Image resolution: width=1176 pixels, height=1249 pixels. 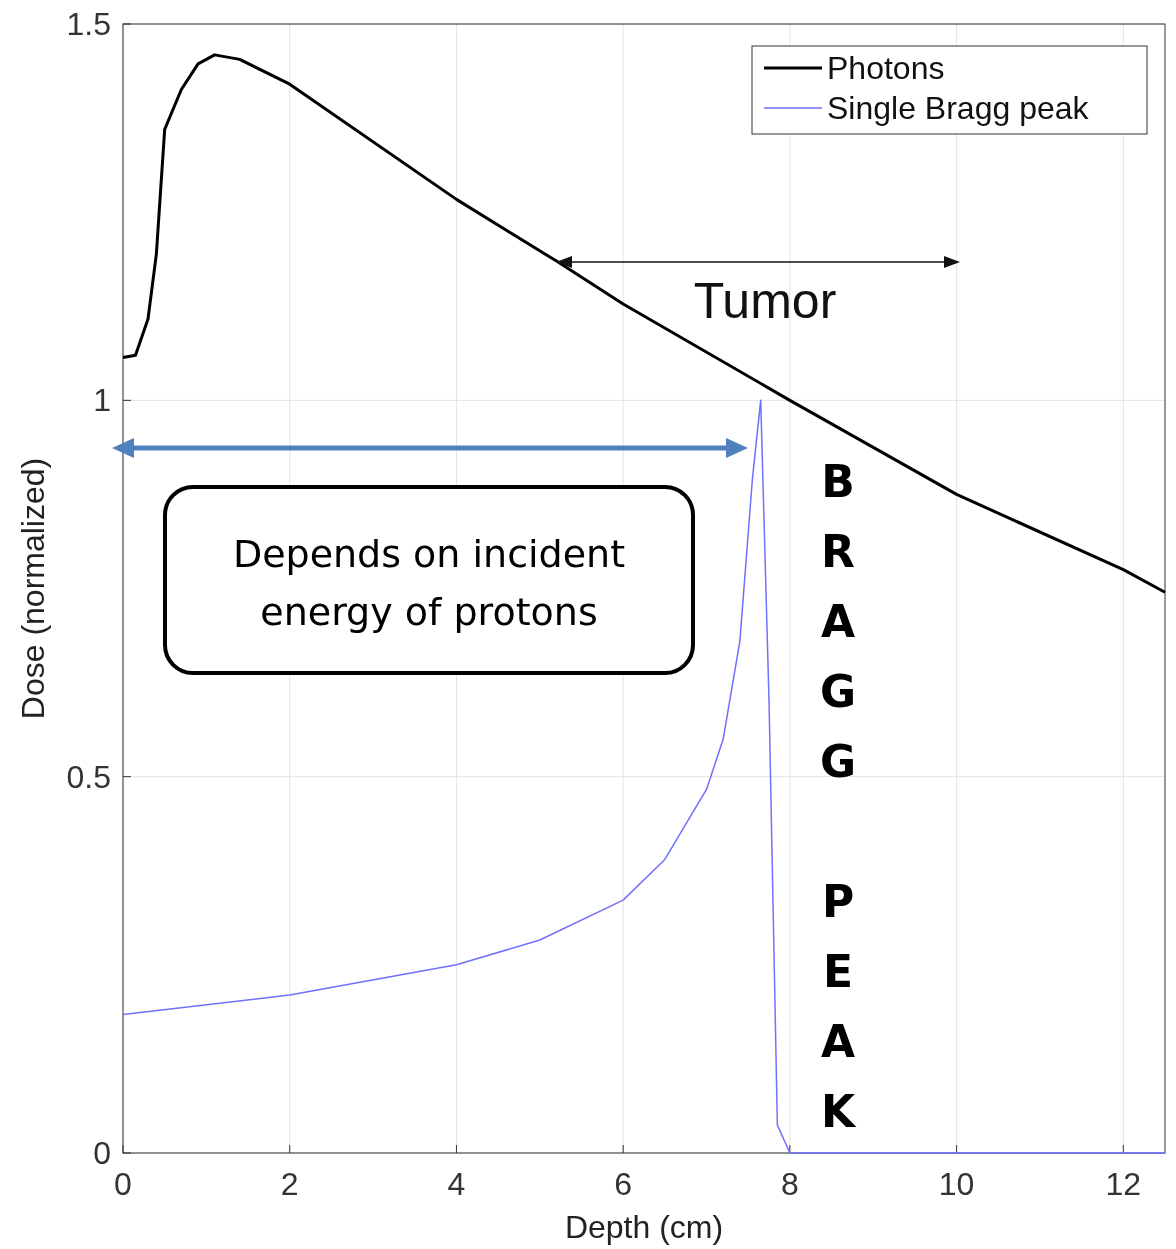 What do you see at coordinates (88, 24) in the screenshot?
I see `y-tick-label: 1.5` at bounding box center [88, 24].